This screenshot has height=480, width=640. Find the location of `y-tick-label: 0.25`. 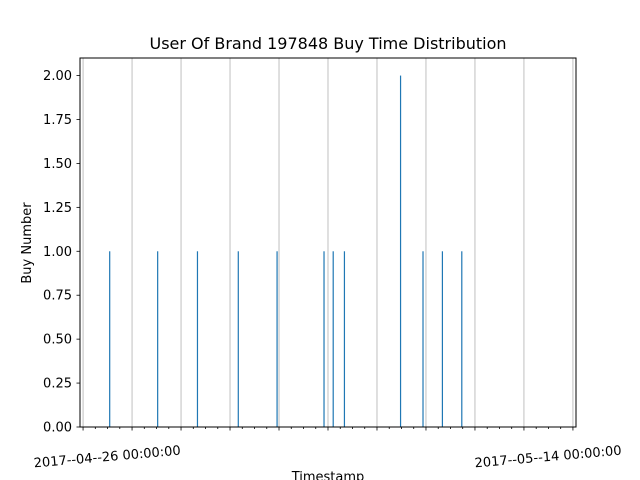

y-tick-label: 0.25 is located at coordinates (57, 384).